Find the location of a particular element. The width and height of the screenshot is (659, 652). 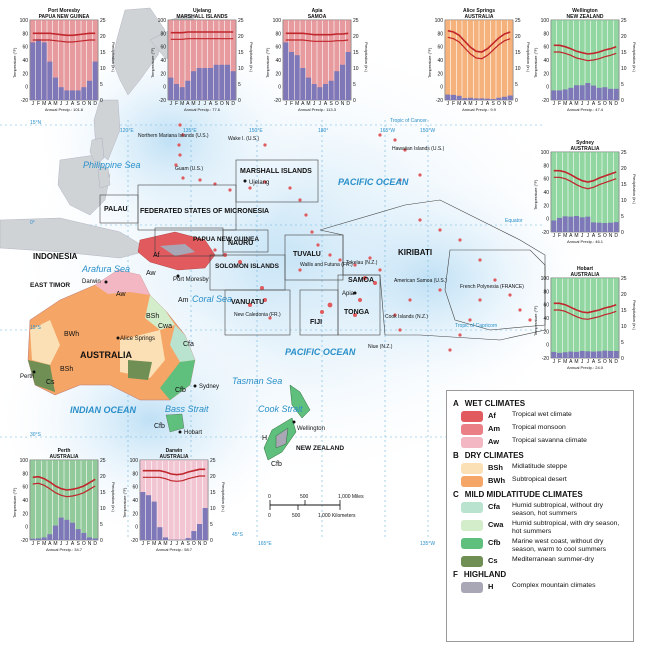

annual-precip: Annual Precip.: 113.3 is located at coordinates (317, 109).